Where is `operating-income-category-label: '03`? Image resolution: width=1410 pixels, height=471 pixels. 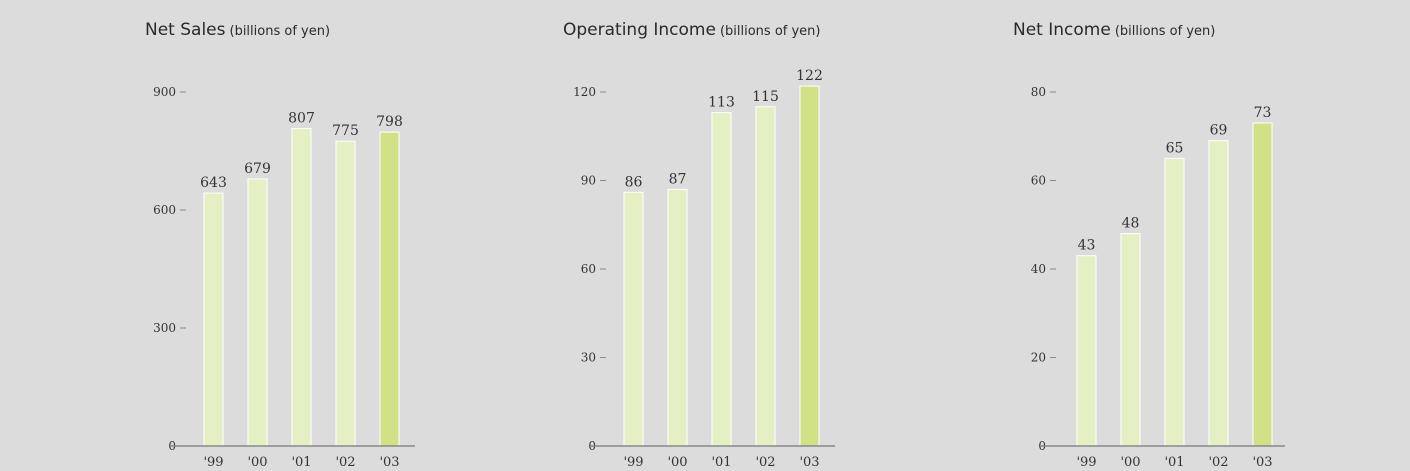 operating-income-category-label: '03 is located at coordinates (809, 462).